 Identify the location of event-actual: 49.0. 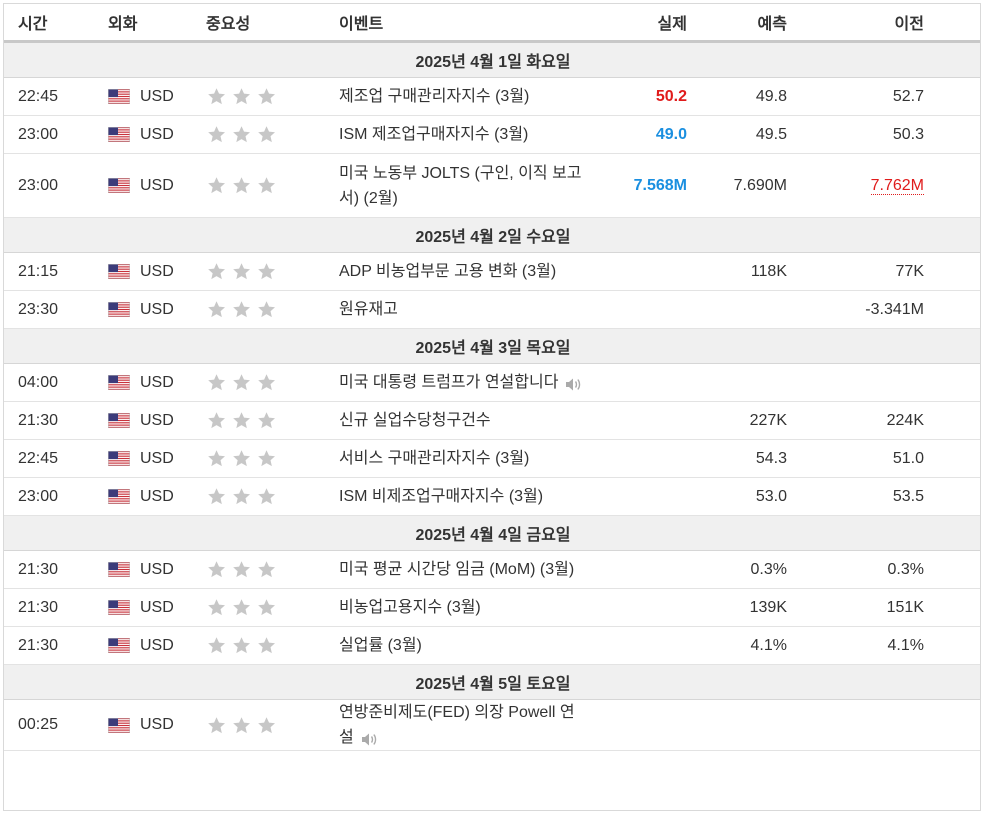
(652, 134).